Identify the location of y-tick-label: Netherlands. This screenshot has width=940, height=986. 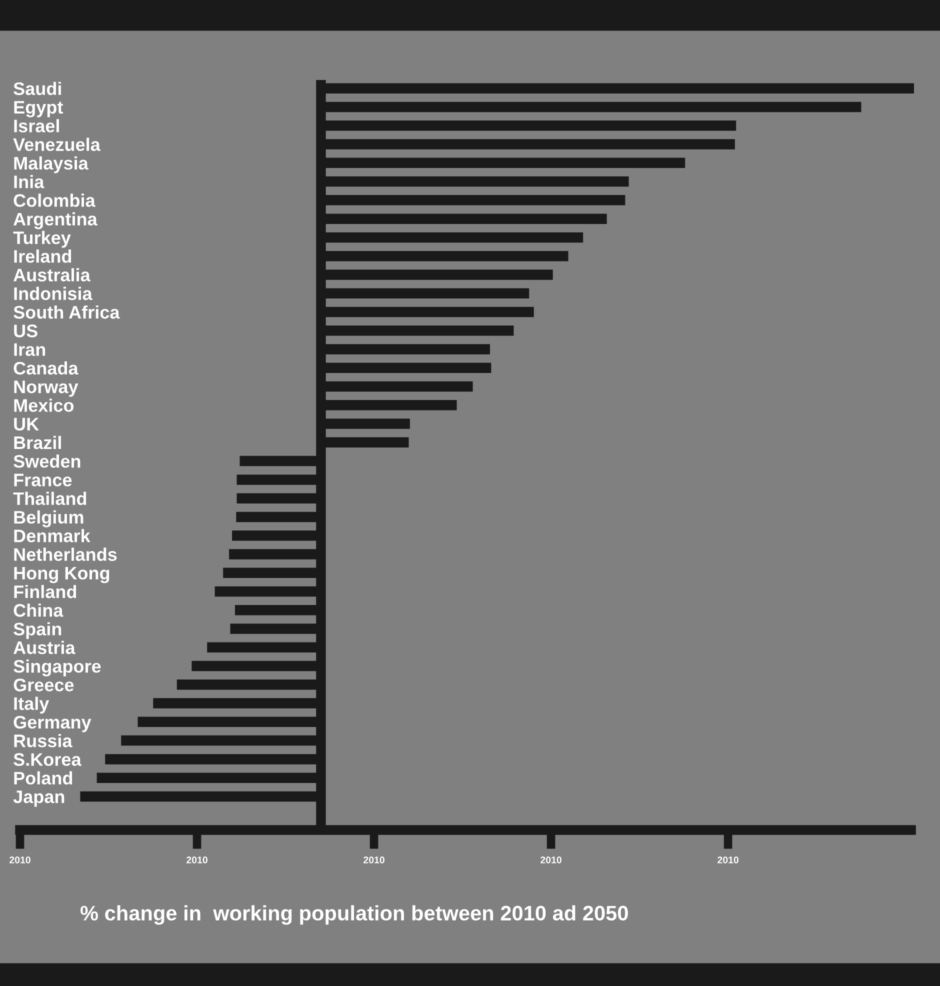
(65, 554).